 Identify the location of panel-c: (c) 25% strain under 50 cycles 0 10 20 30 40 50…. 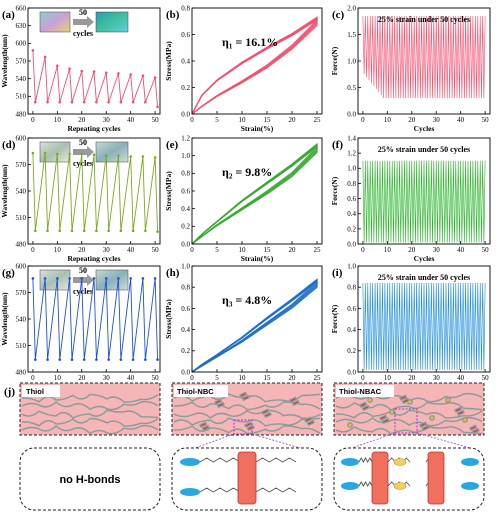
(410, 68).